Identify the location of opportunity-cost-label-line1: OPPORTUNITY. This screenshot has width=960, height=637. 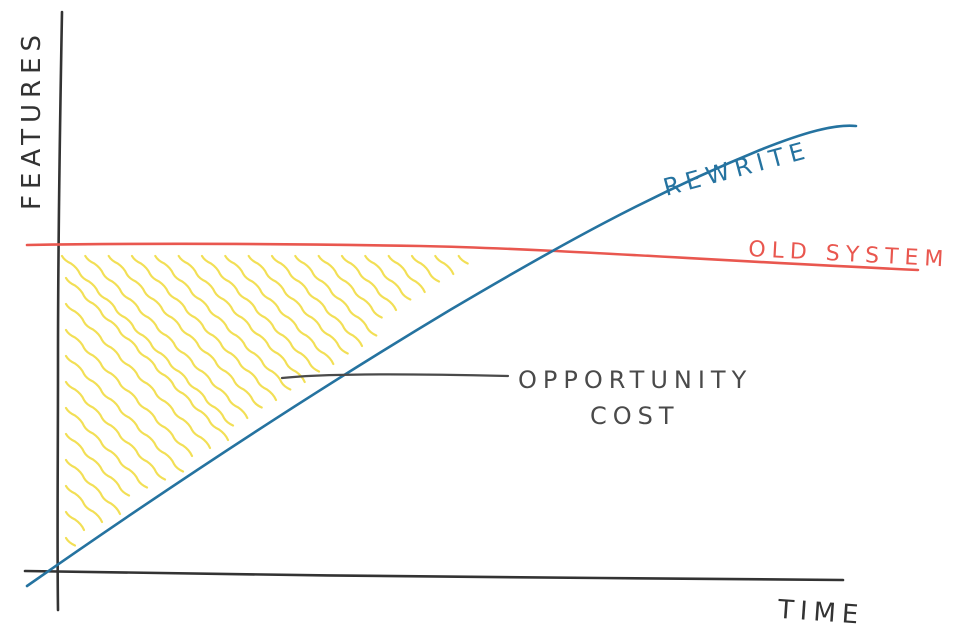
(635, 380).